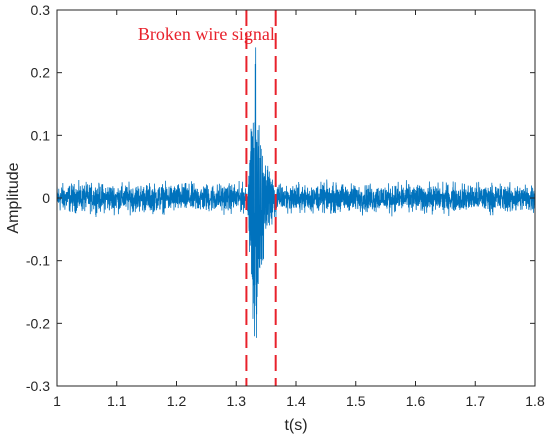 Image resolution: width=550 pixels, height=441 pixels. What do you see at coordinates (177, 401) in the screenshot?
I see `x-tick-label: 1.2` at bounding box center [177, 401].